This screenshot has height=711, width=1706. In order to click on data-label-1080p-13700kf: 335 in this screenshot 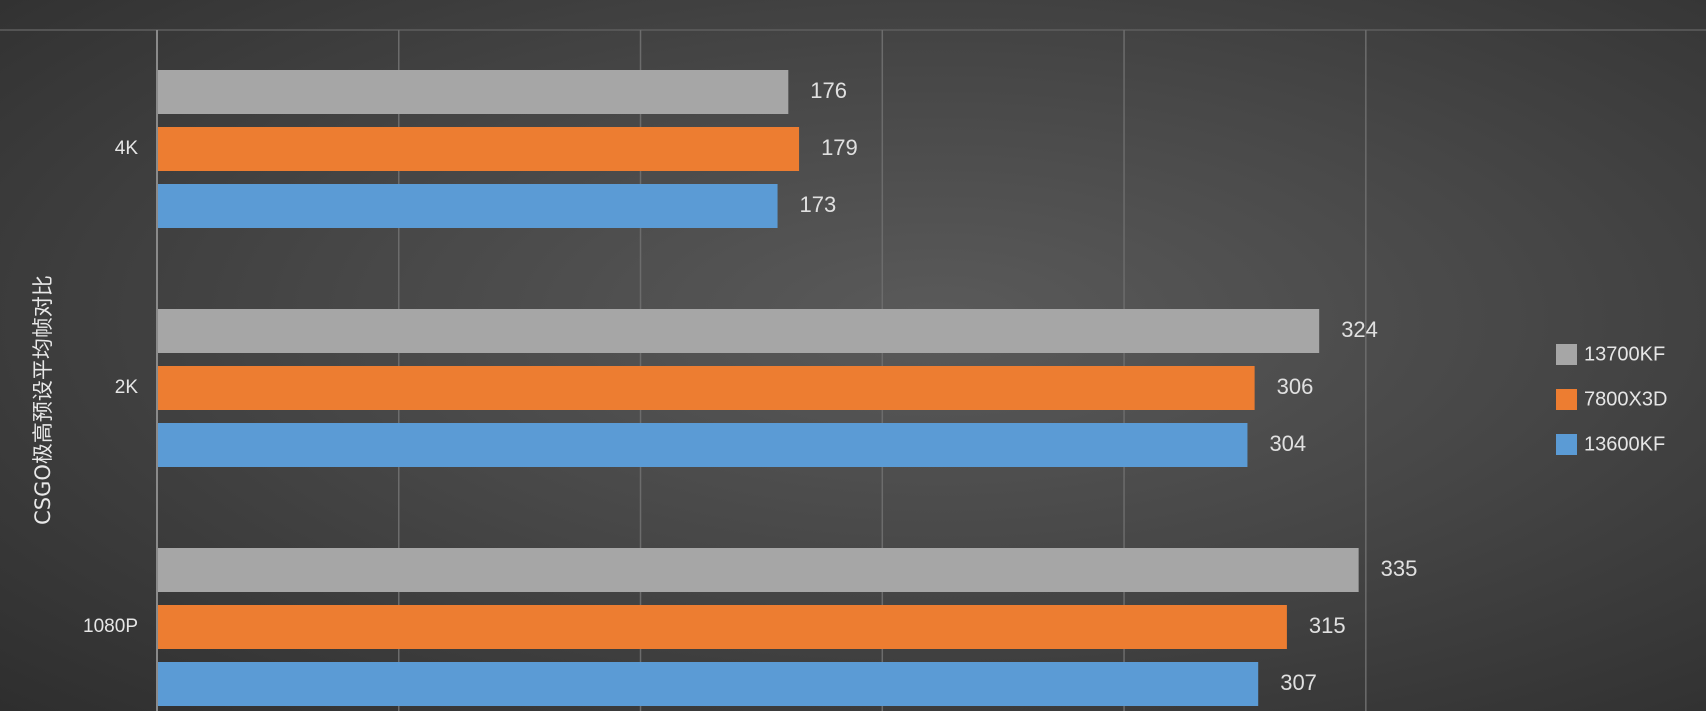, I will do `click(1399, 568)`.